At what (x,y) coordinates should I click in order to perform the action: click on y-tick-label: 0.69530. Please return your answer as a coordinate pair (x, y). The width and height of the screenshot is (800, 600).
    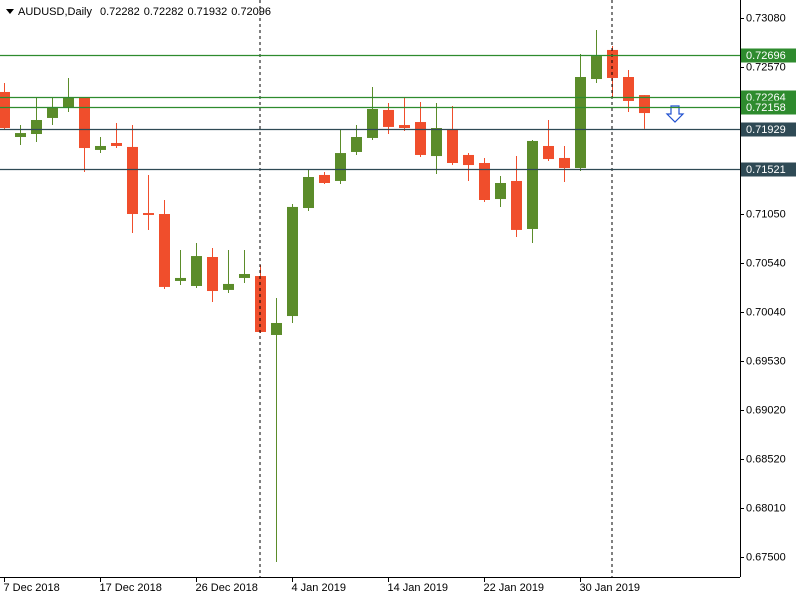
    Looking at the image, I should click on (766, 361).